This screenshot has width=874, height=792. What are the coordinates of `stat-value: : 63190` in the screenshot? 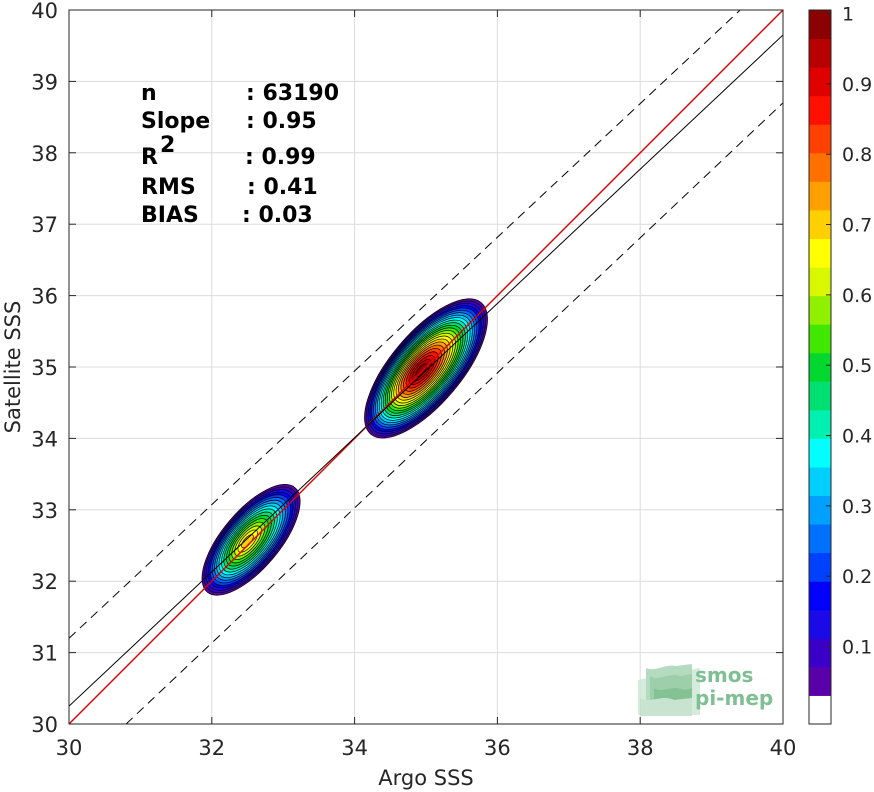 It's located at (292, 93).